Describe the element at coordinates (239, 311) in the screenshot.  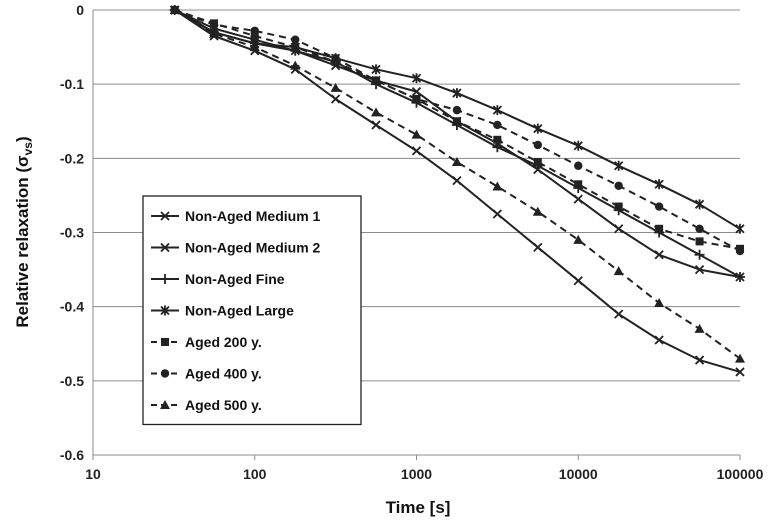
I see `legend-label: Non-Aged Large` at that location.